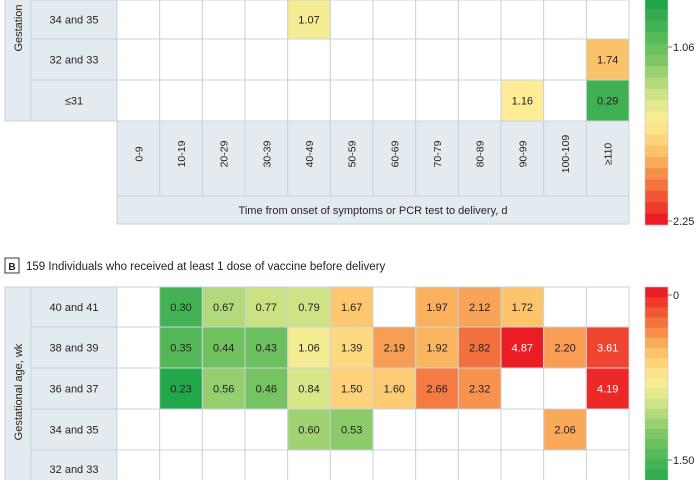  What do you see at coordinates (607, 102) in the screenshot?
I see `panel-a-cell-value: 0.29` at bounding box center [607, 102].